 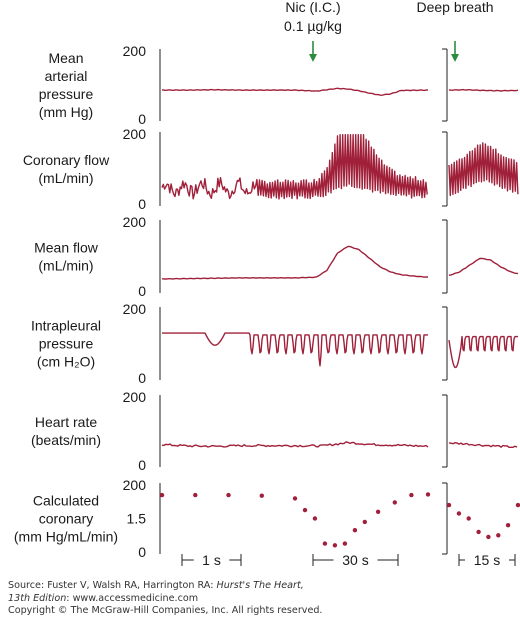 I want to click on panel-label-coronary-flow: (mL/min), so click(x=65, y=178).